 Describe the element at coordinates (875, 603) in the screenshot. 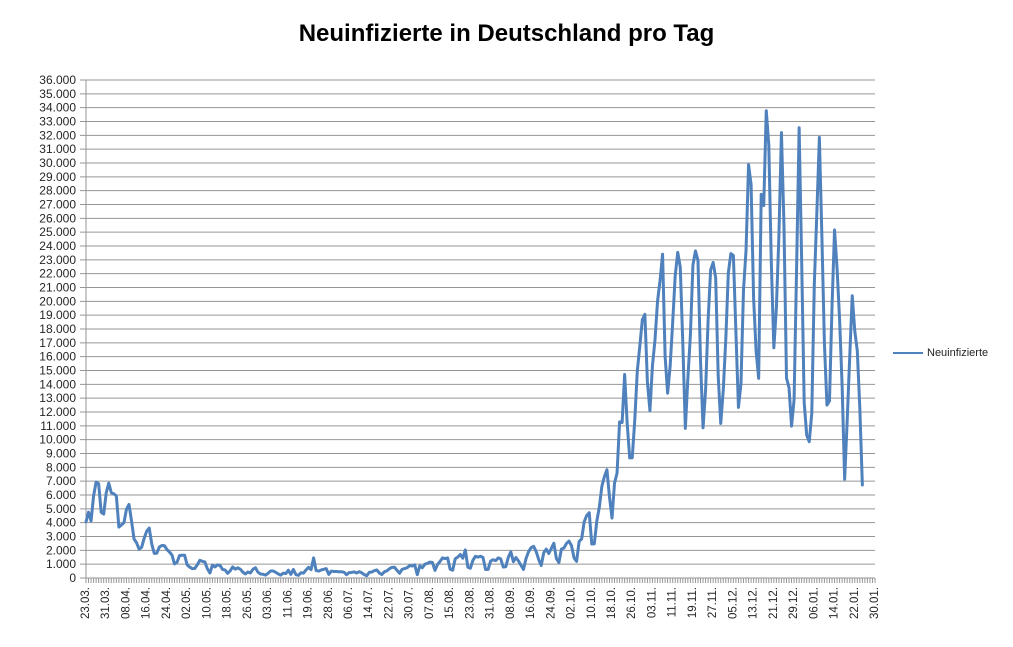

I see `x-axis-label: 30.01.` at that location.